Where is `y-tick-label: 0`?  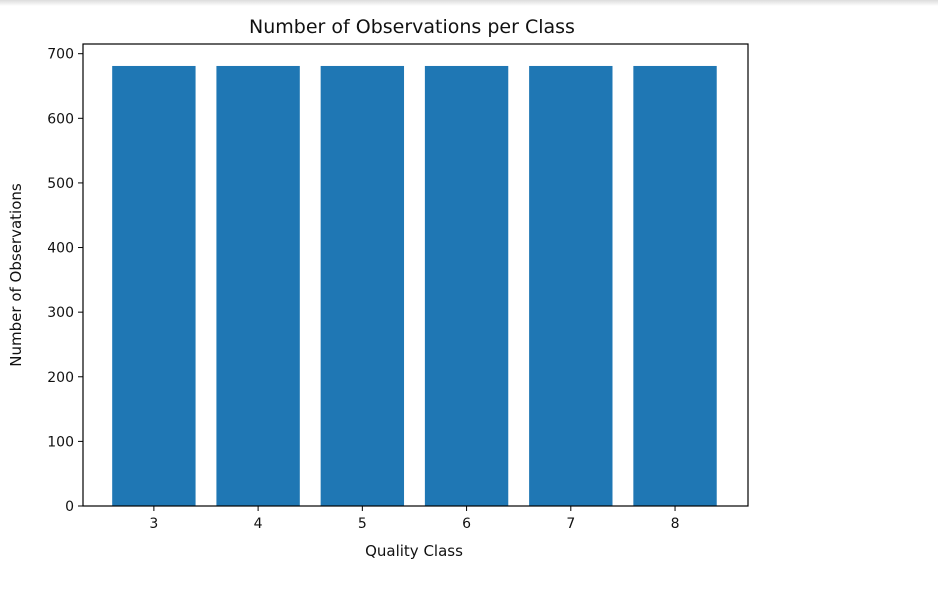
y-tick-label: 0 is located at coordinates (69, 507).